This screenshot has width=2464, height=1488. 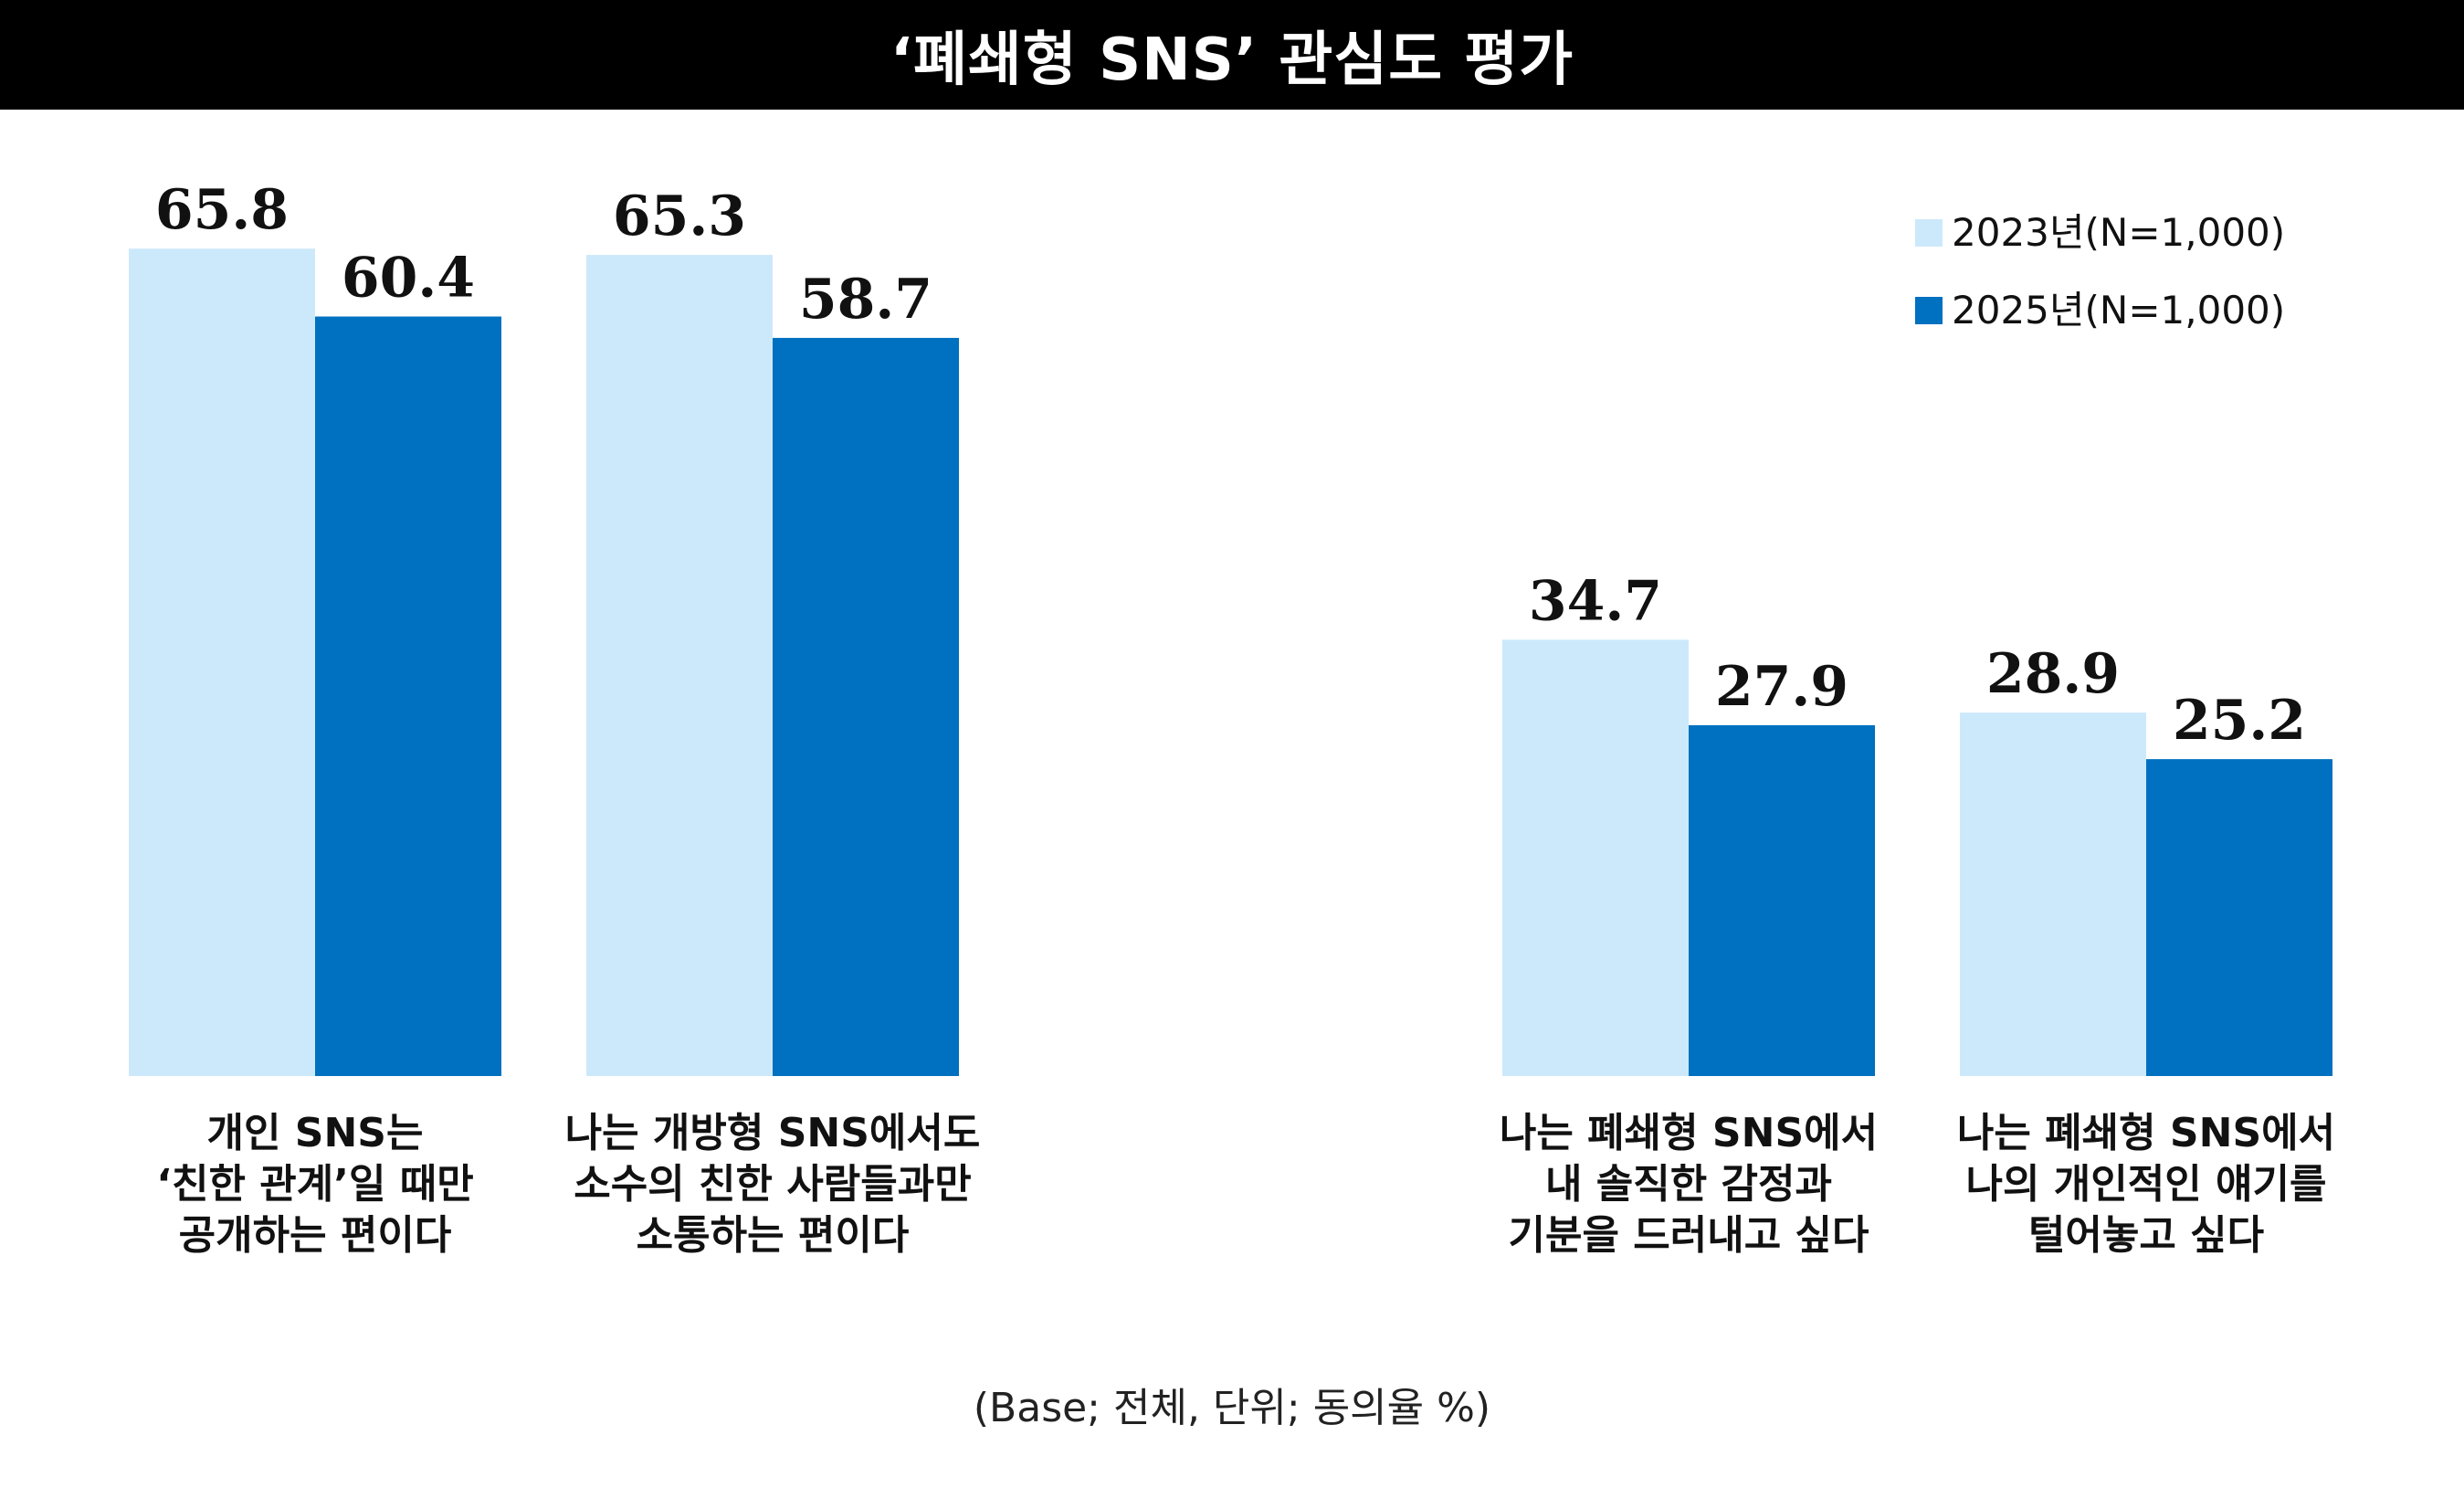 I want to click on chart-title: ‘폐쇄형 SNS’ 관심도 평가, so click(x=1232, y=60).